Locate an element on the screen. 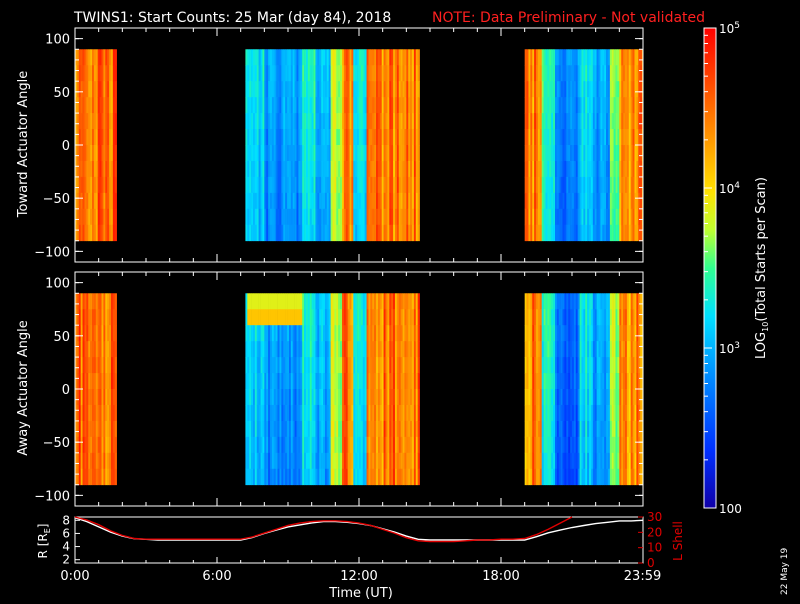  colorbar-tick-label: 100 is located at coordinates (730, 509).